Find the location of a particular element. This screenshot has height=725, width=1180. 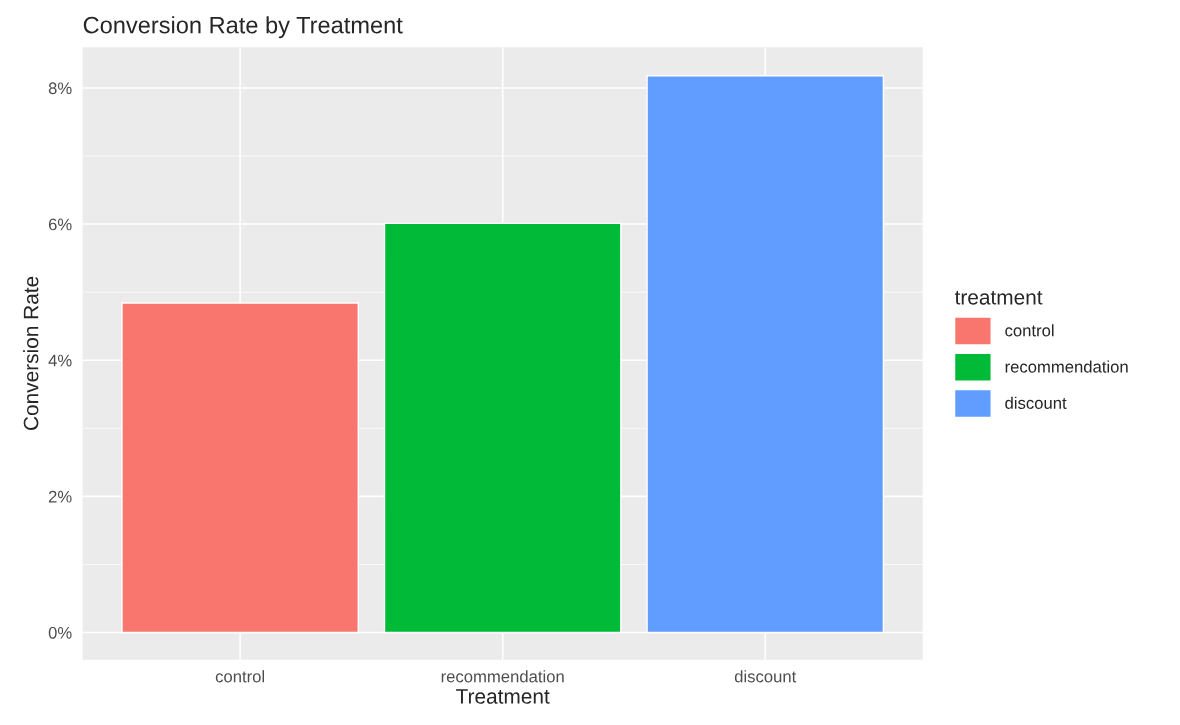

legend-title: treatment is located at coordinates (998, 297).